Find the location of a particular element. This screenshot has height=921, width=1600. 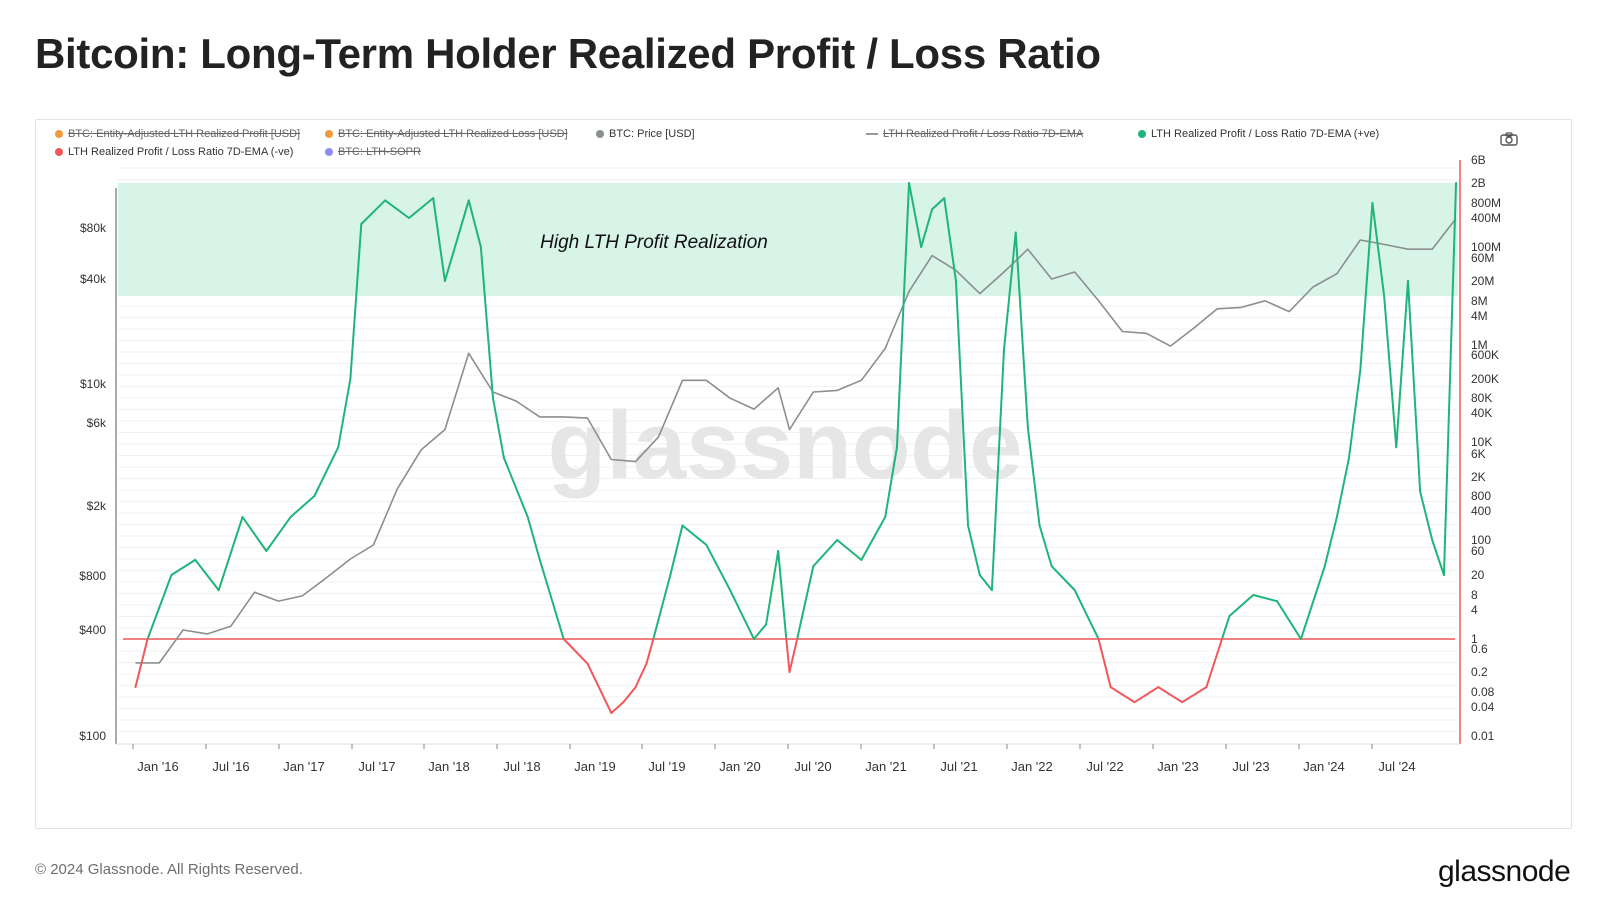

y-right-tick: 0.01 is located at coordinates (1483, 736).